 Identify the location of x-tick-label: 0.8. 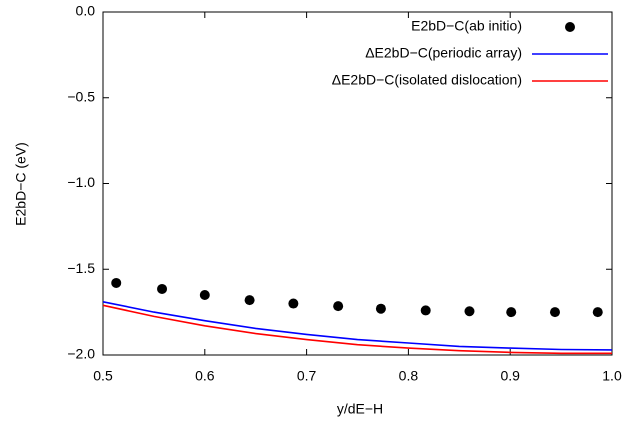
(409, 376).